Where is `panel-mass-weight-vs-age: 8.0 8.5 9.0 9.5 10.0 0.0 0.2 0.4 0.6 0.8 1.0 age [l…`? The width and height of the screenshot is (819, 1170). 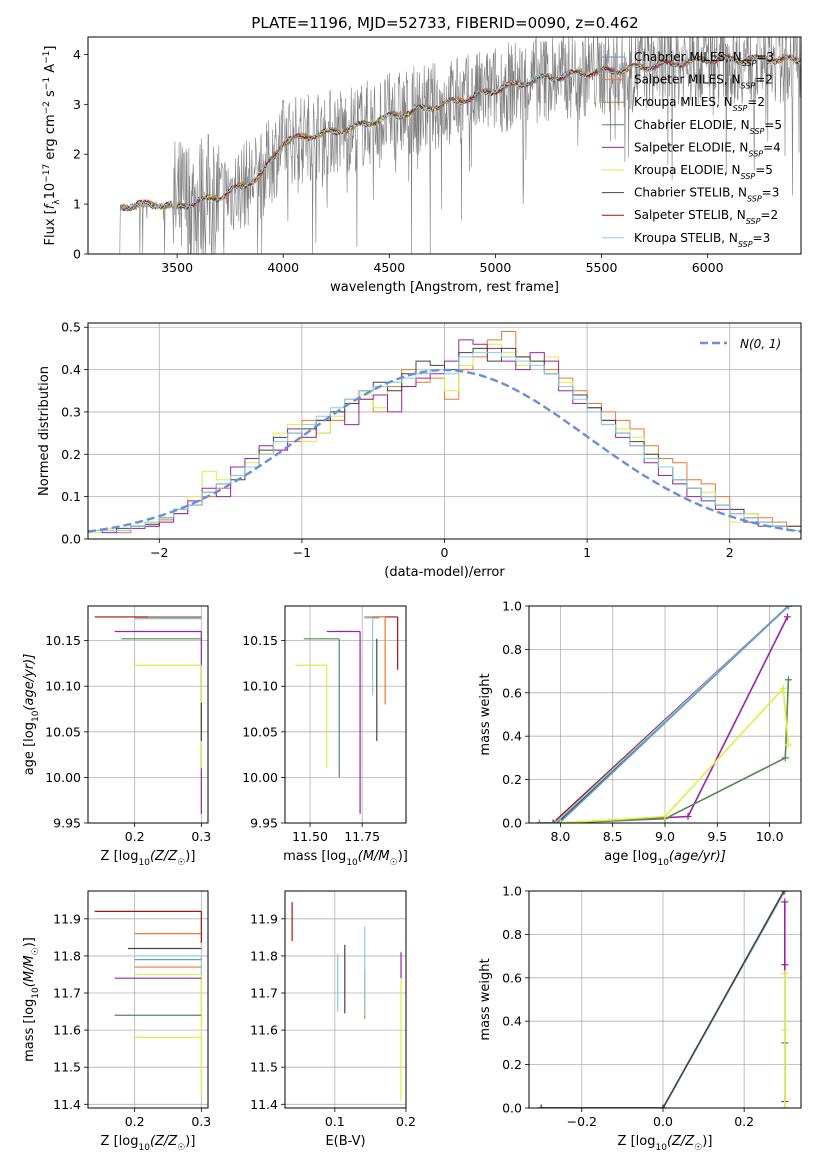 panel-mass-weight-vs-age: 8.0 8.5 9.0 9.5 10.0 0.0 0.2 0.4 0.6 0.8 1.0 age [l… is located at coordinates (640, 733).